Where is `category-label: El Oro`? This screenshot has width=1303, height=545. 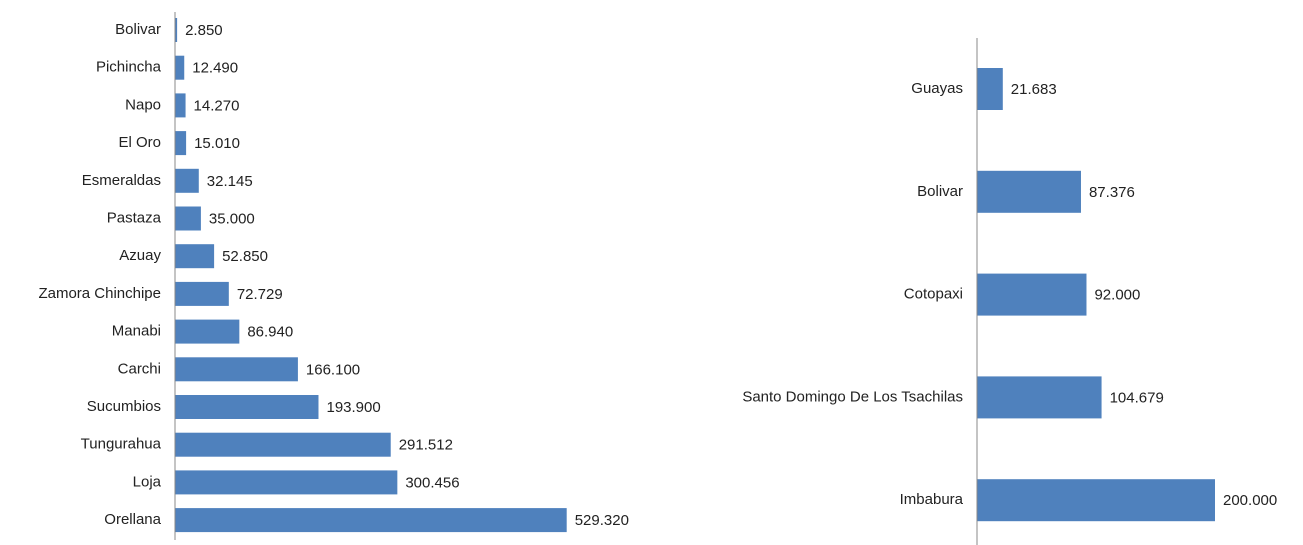
category-label: El Oro is located at coordinates (139, 142).